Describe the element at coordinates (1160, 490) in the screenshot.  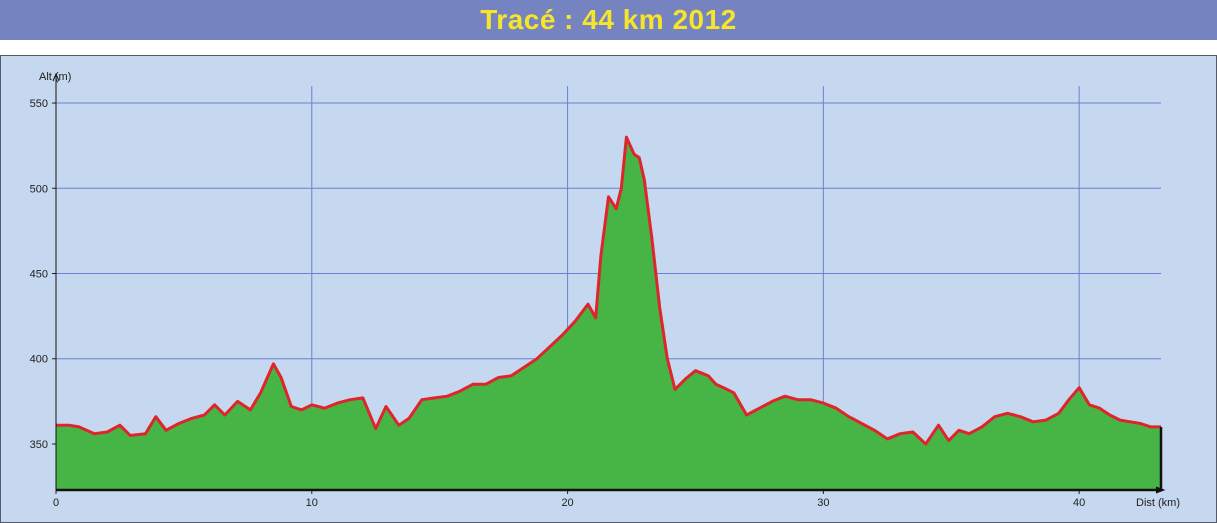
I see `x-axis-arrow-icon` at that location.